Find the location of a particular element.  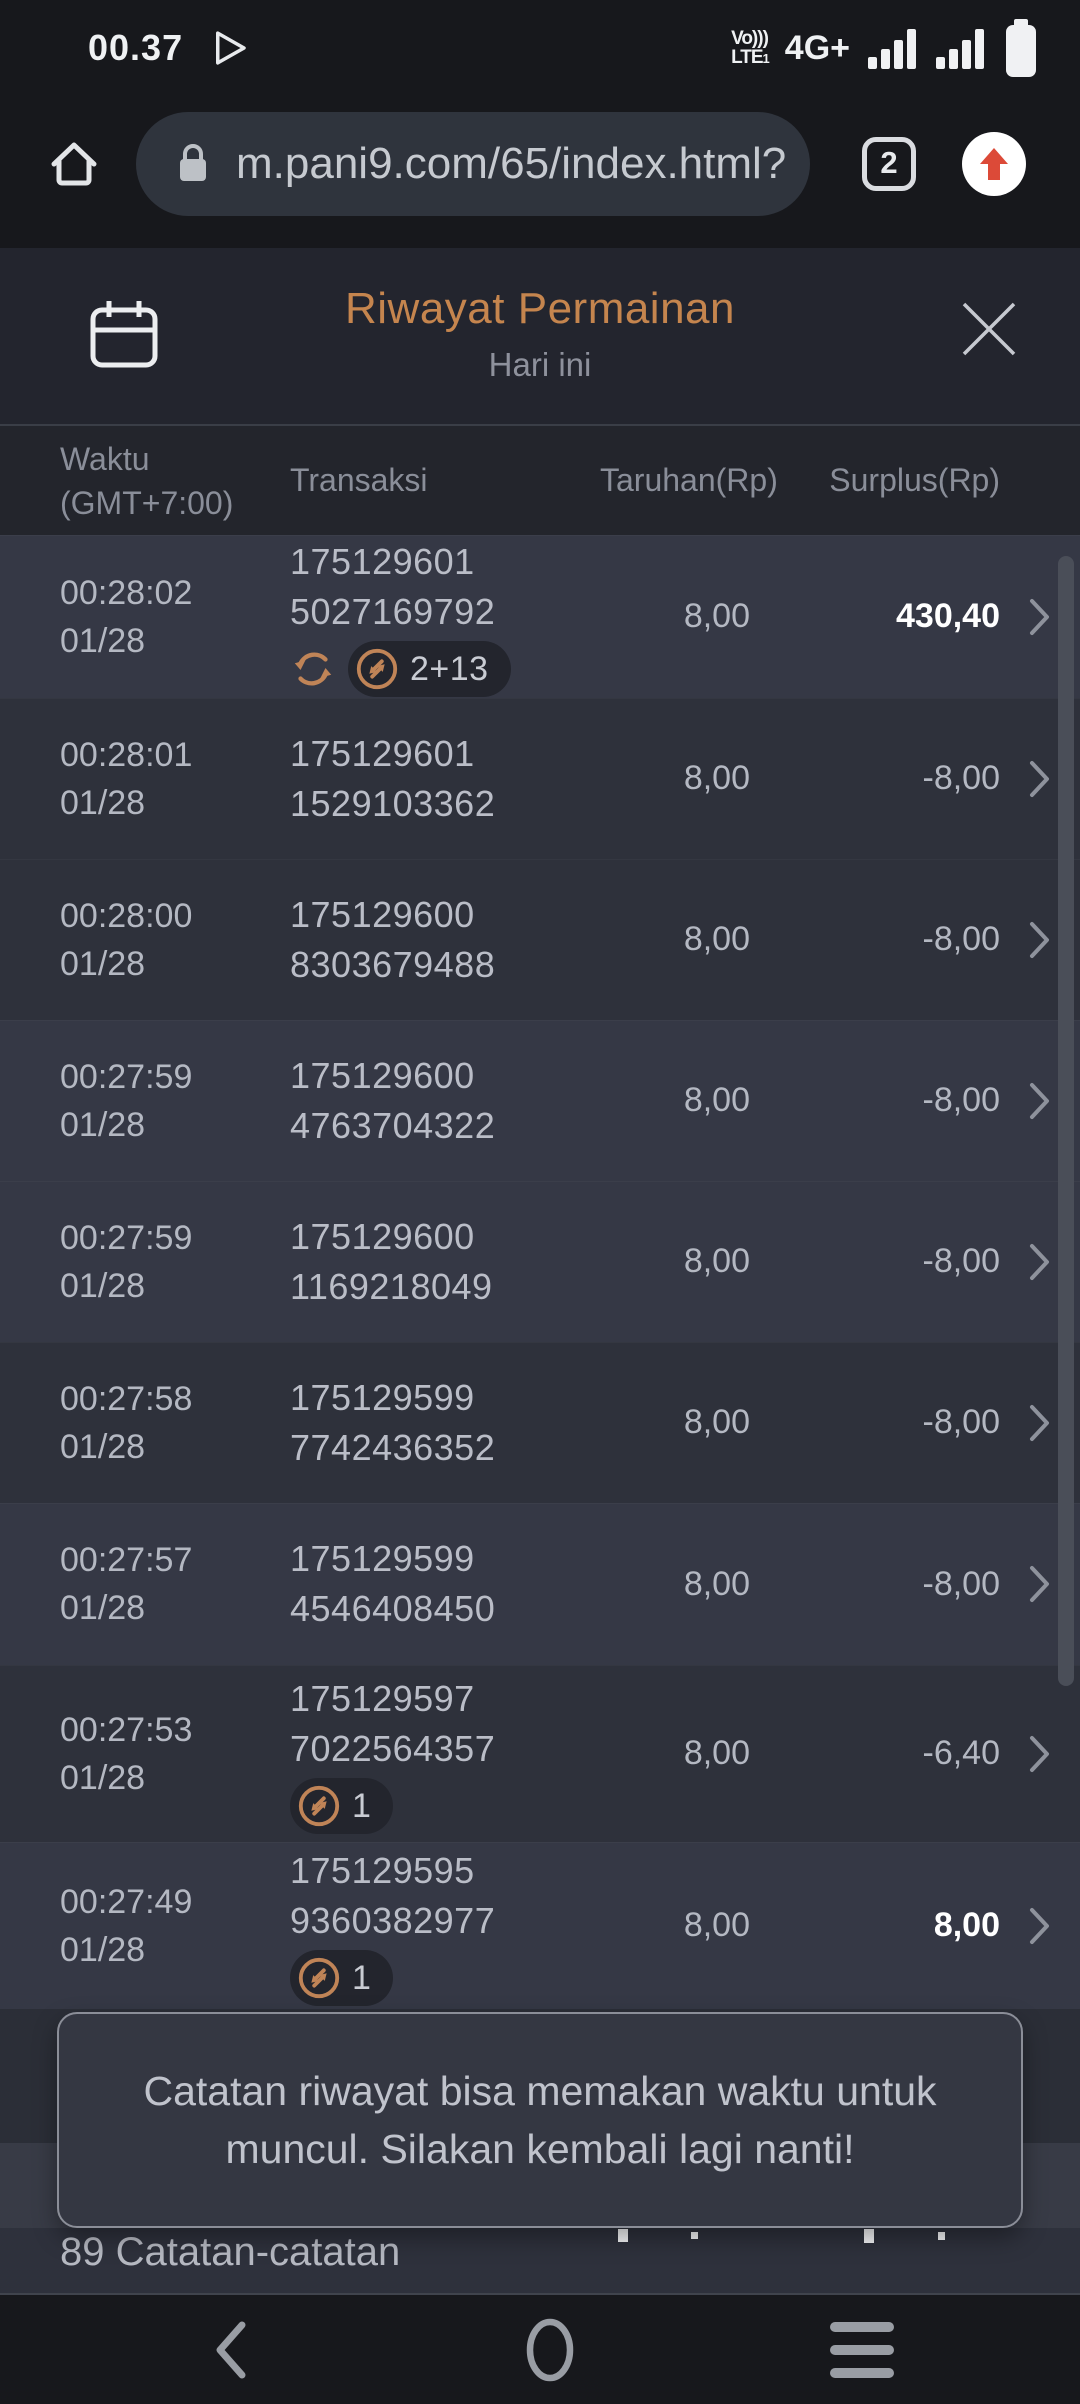

url-text: m.pani9.com/65/index.html? is located at coordinates (511, 163).